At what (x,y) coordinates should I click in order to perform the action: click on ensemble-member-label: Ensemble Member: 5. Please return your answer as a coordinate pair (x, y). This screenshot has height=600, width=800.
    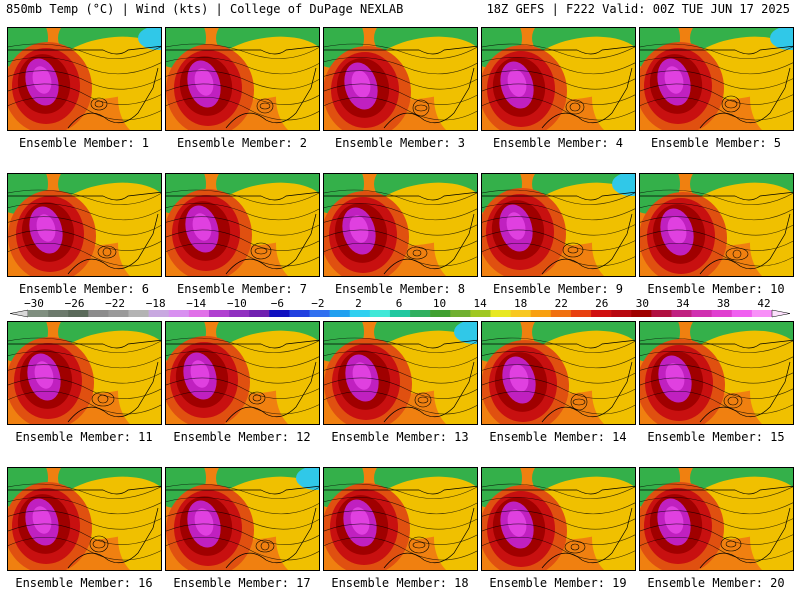
    Looking at the image, I should click on (716, 143).